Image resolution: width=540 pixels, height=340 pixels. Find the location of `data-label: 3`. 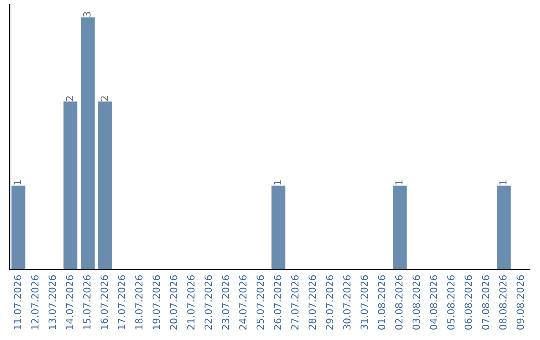

data-label: 3 is located at coordinates (87, 14).